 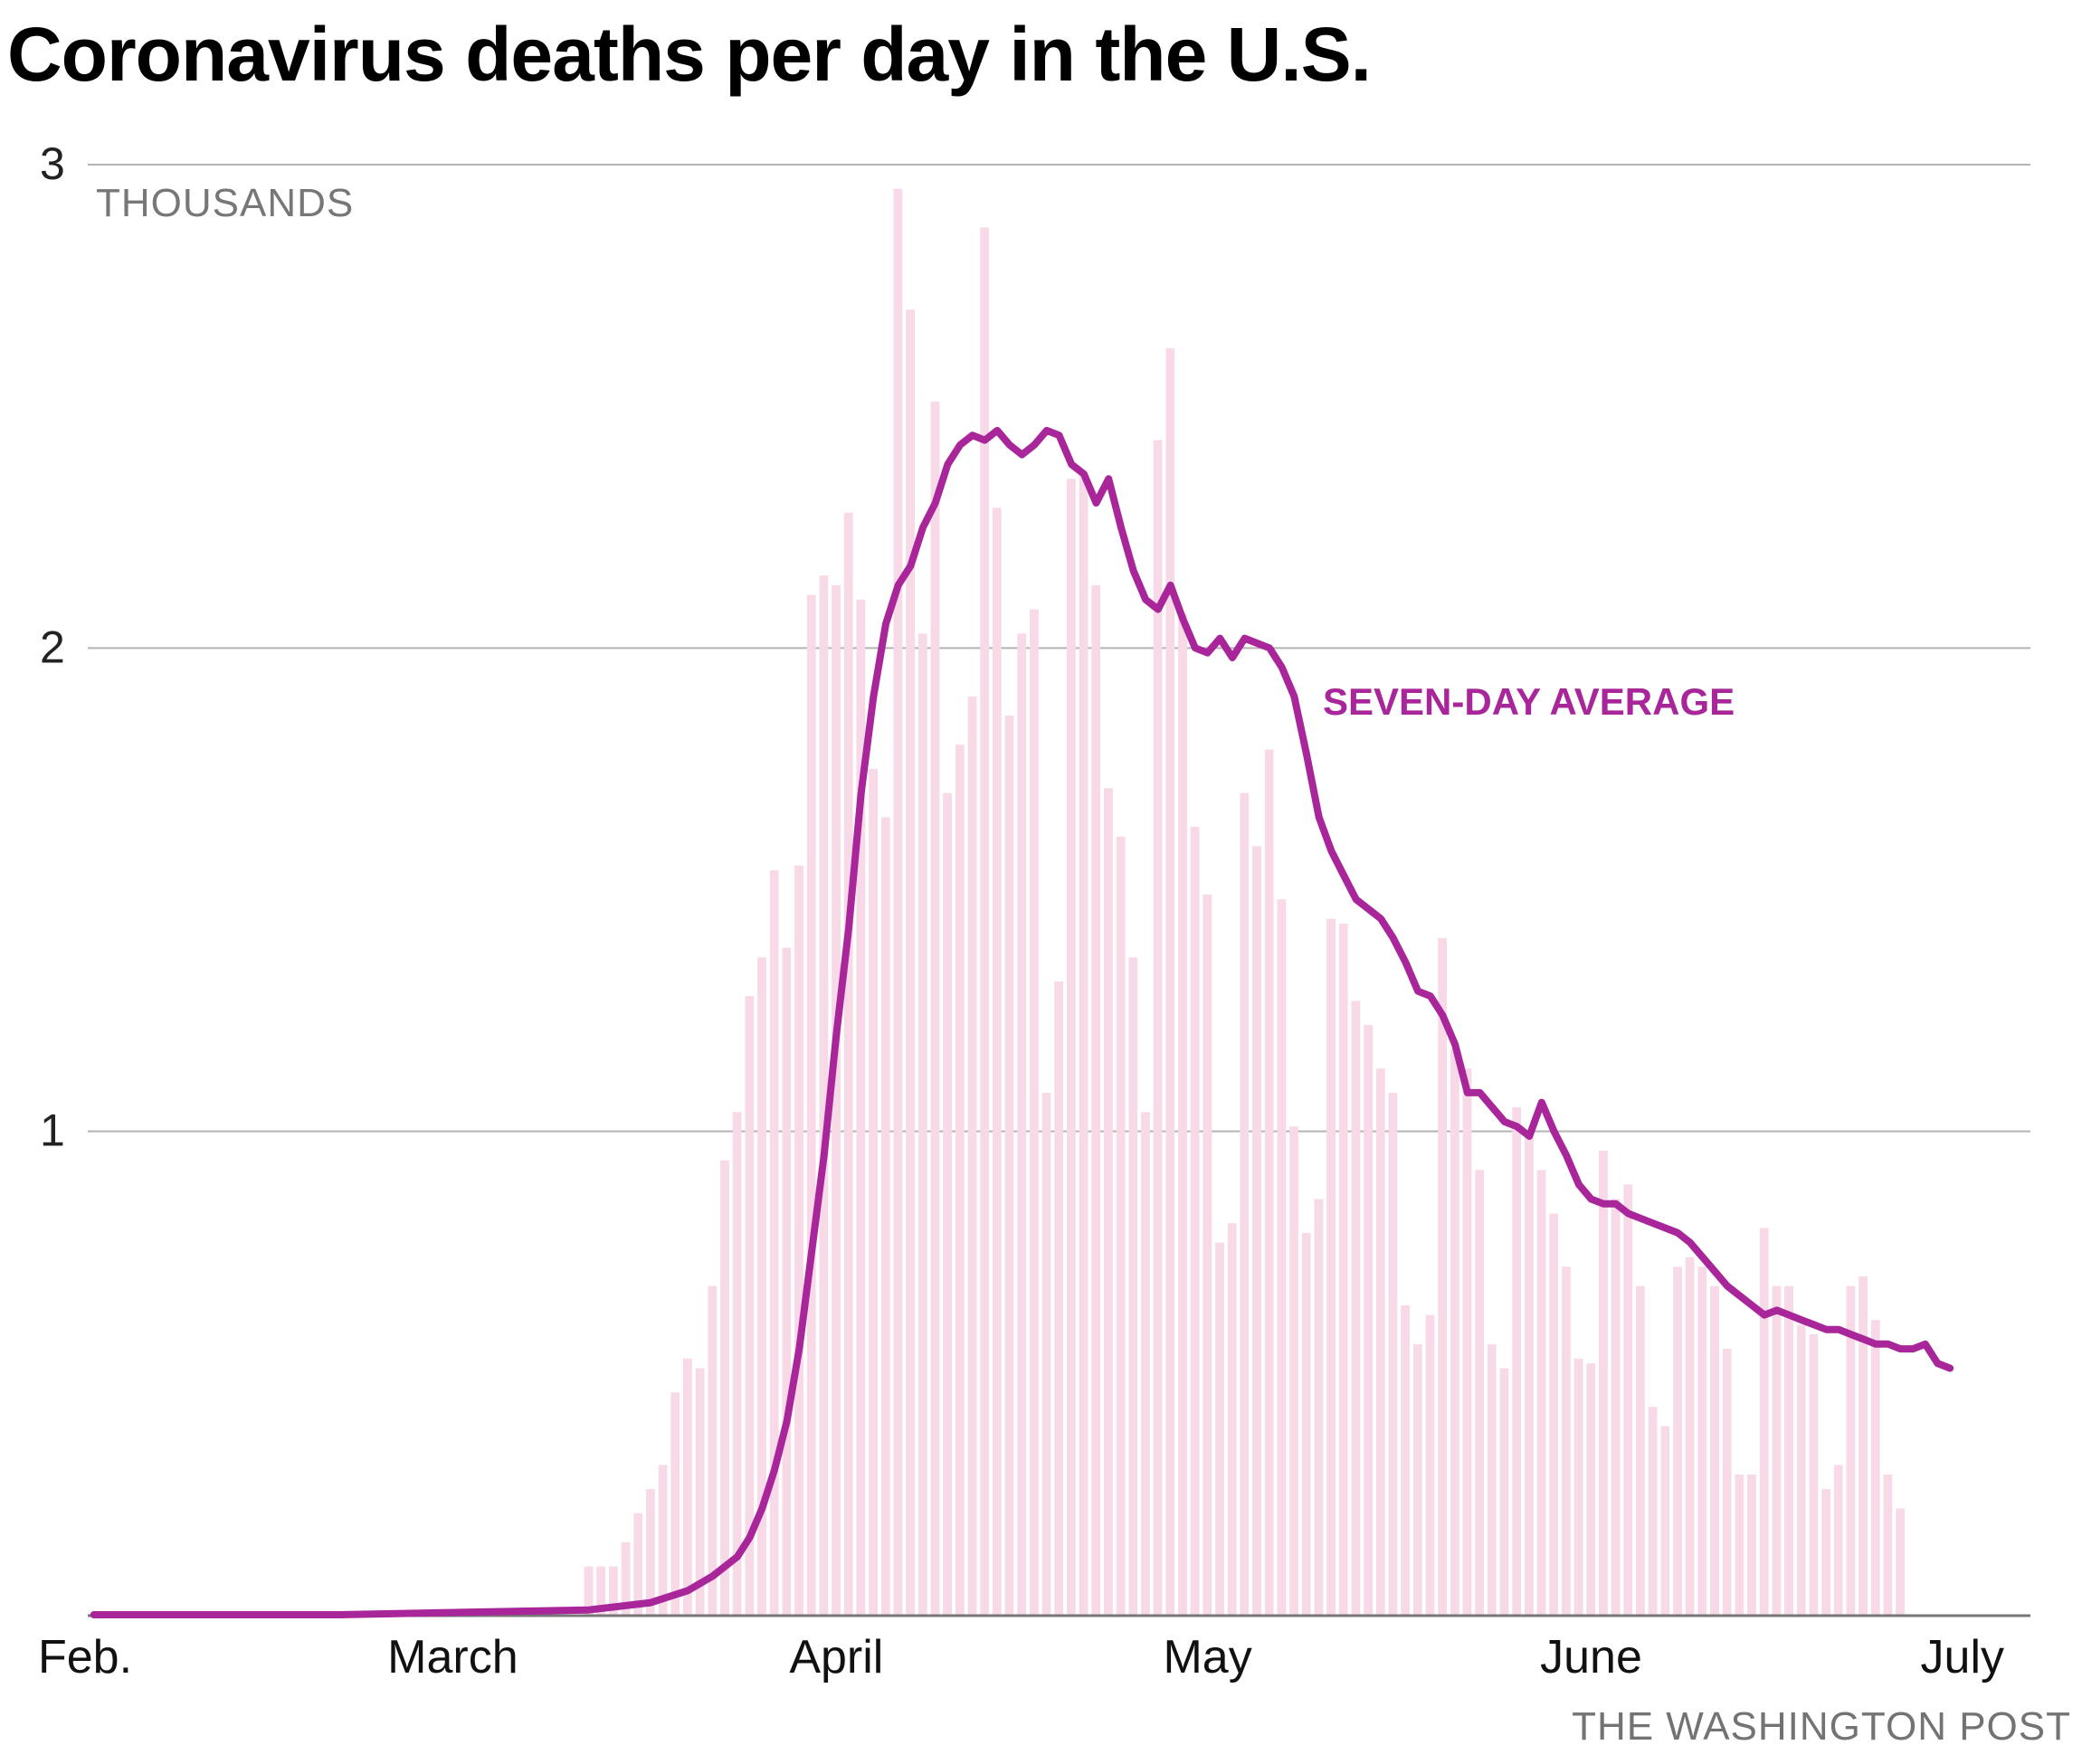 What do you see at coordinates (1962, 1657) in the screenshot?
I see `x-tick-label: July` at bounding box center [1962, 1657].